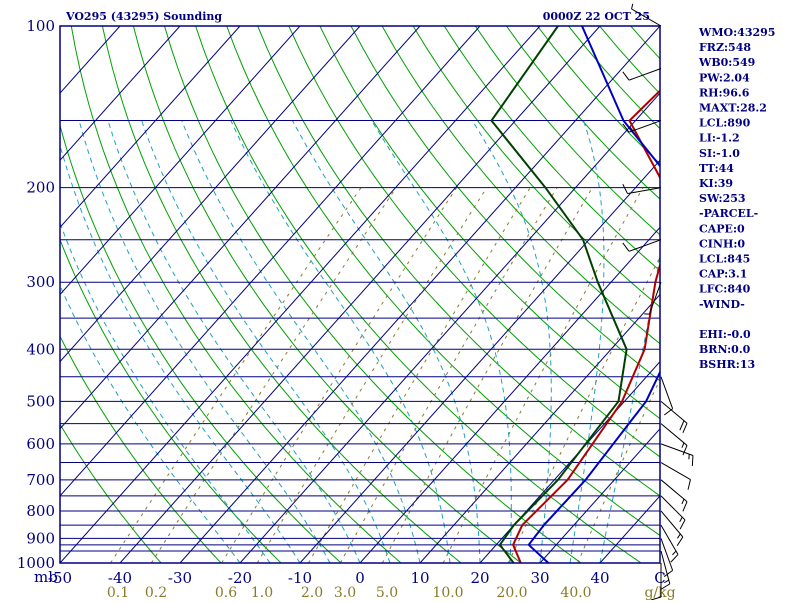 Image resolution: width=800 pixels, height=604 pixels. I want to click on mixing-ratio-label: 5.0, so click(387, 592).